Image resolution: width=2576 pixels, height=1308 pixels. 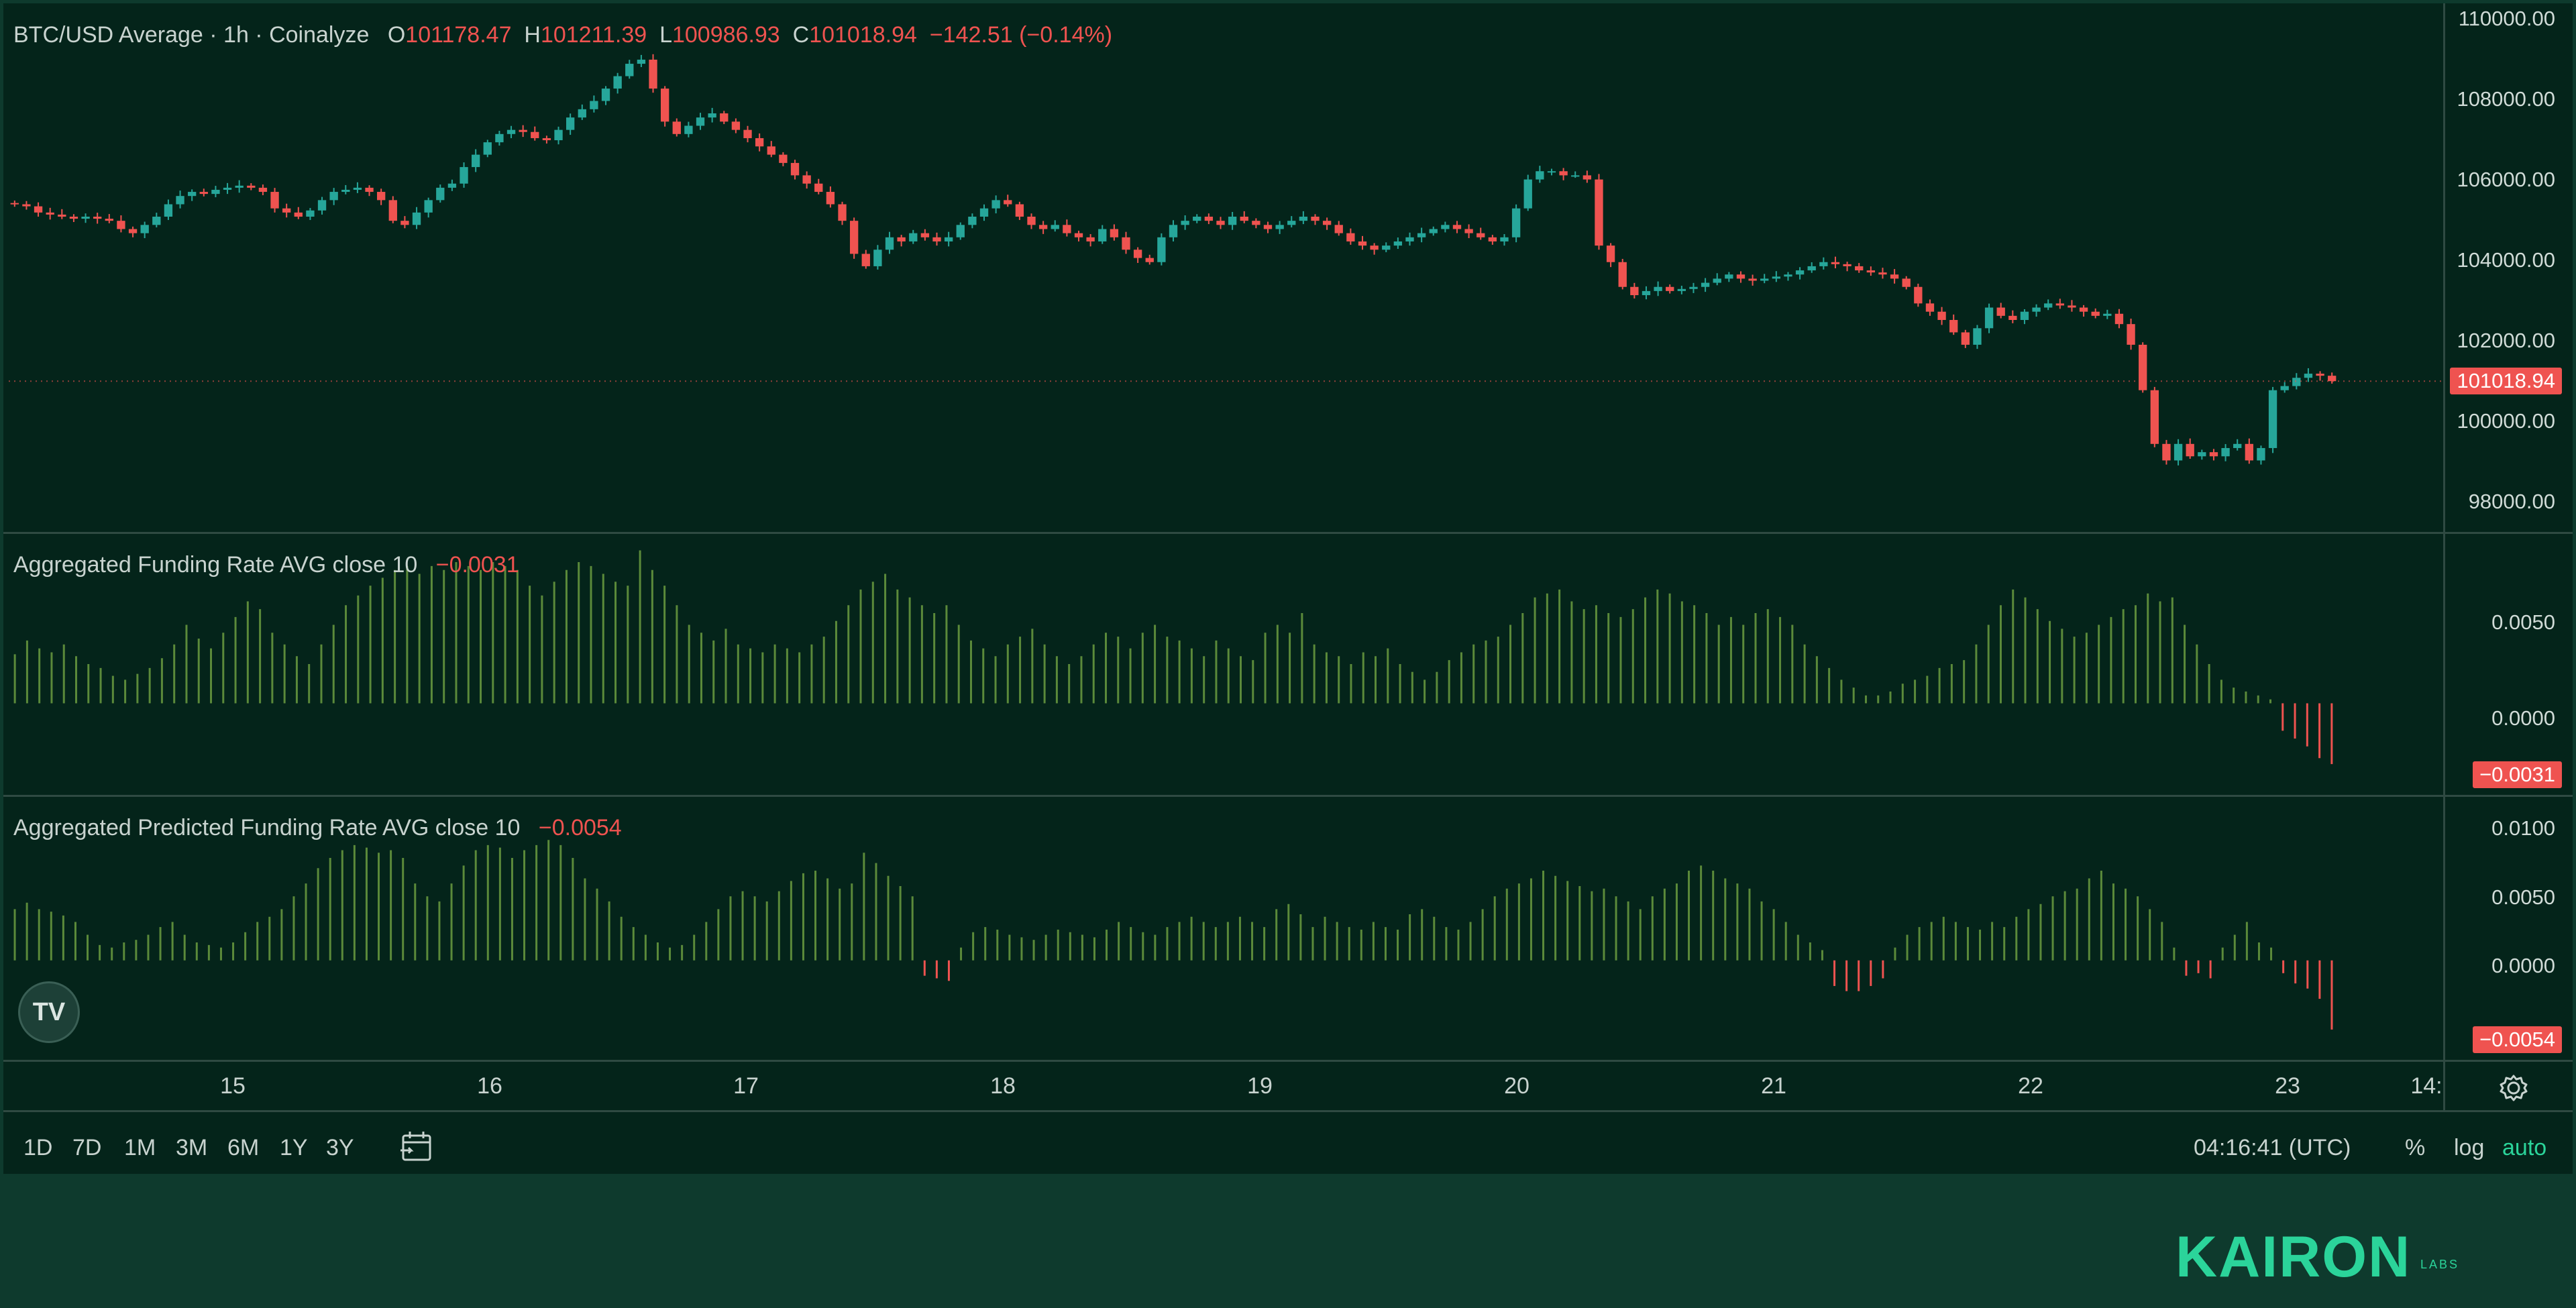 I want to click on time-tick: 20, so click(x=1516, y=1086).